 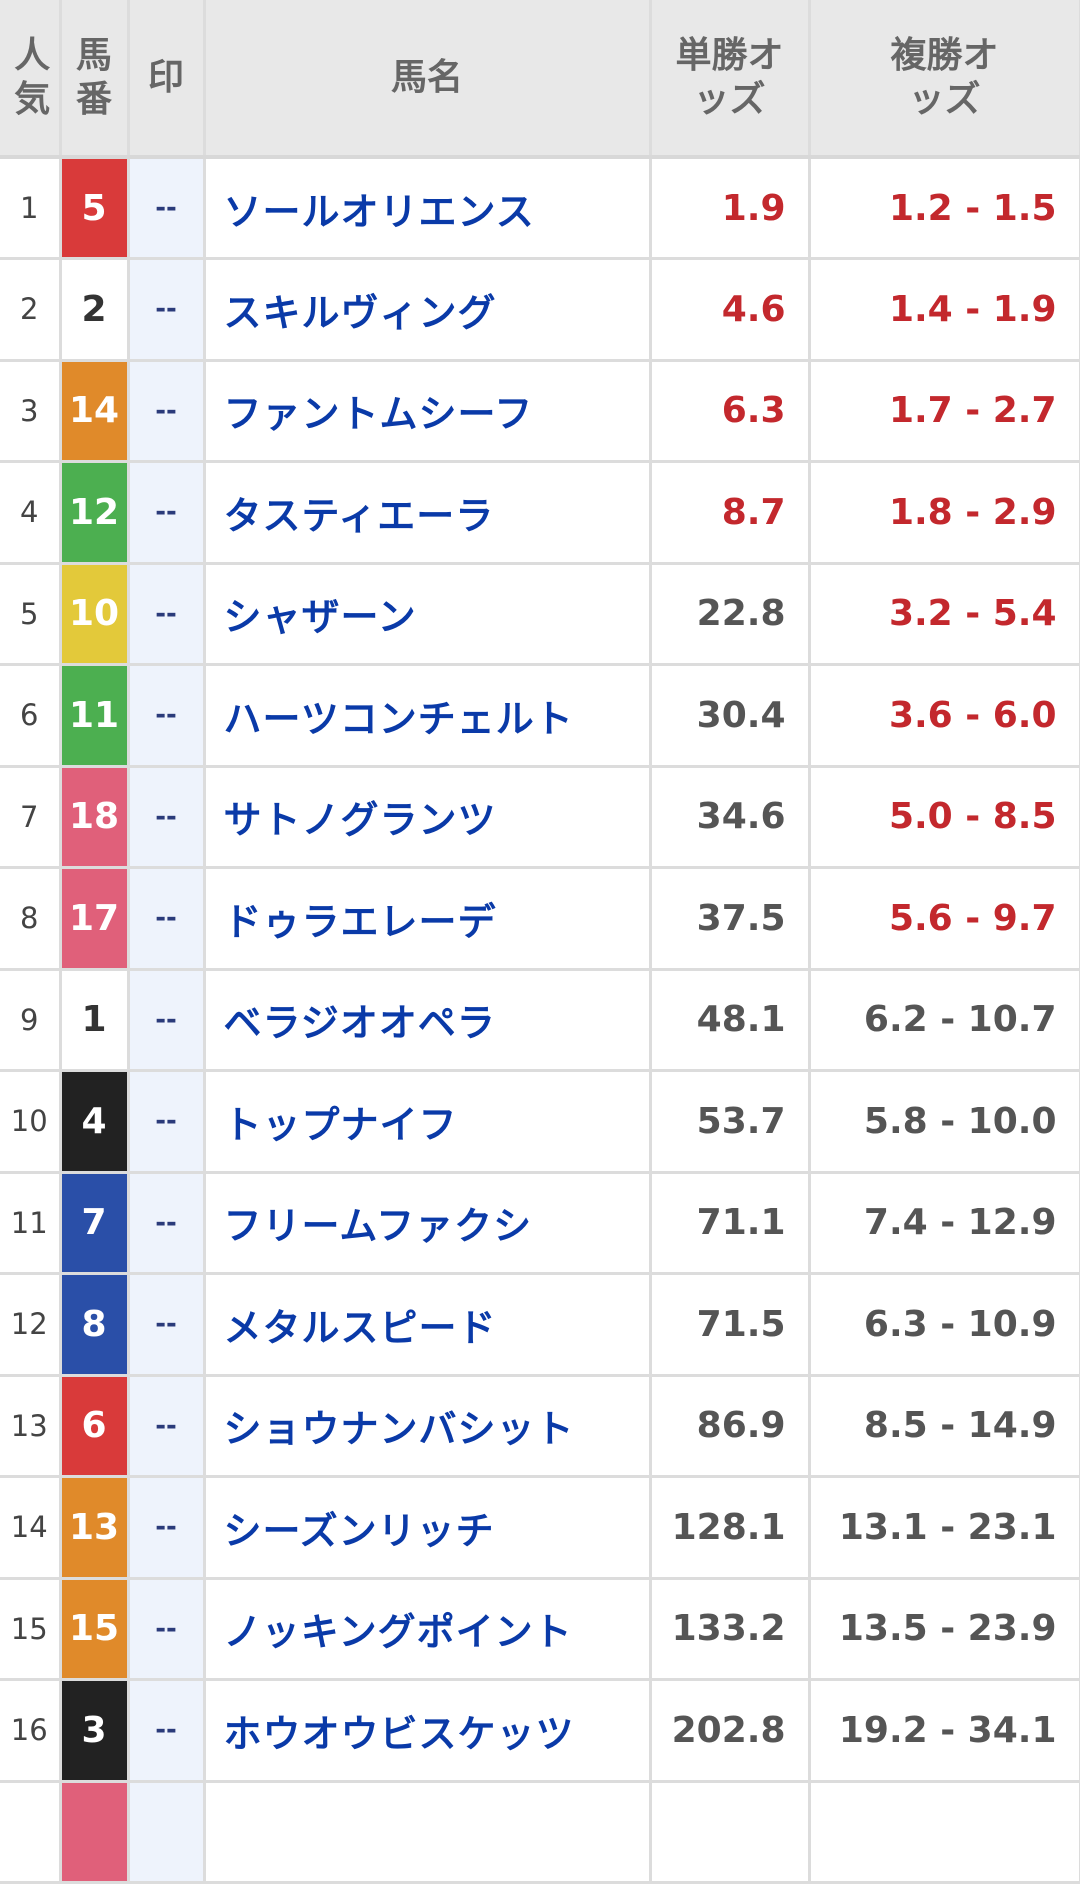 I want to click on win-odds: 34.6, so click(x=730, y=817).